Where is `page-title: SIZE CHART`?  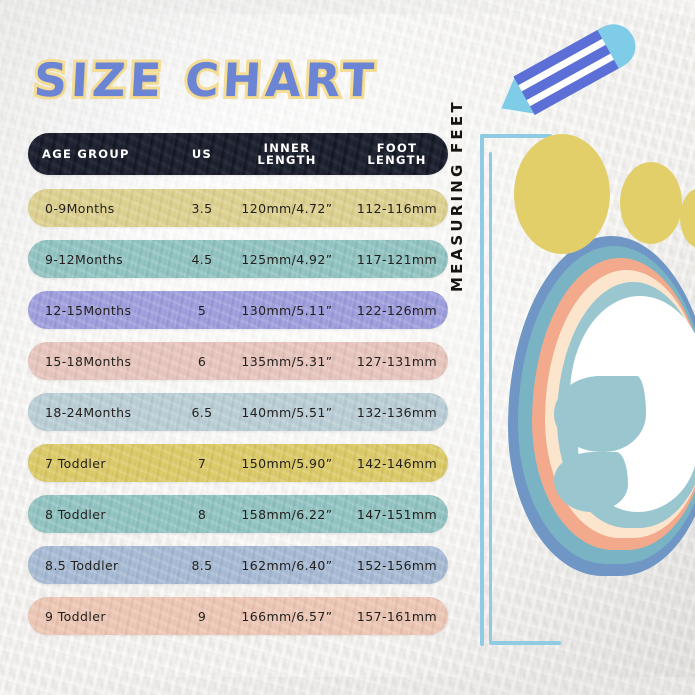 page-title: SIZE CHART is located at coordinates (206, 80).